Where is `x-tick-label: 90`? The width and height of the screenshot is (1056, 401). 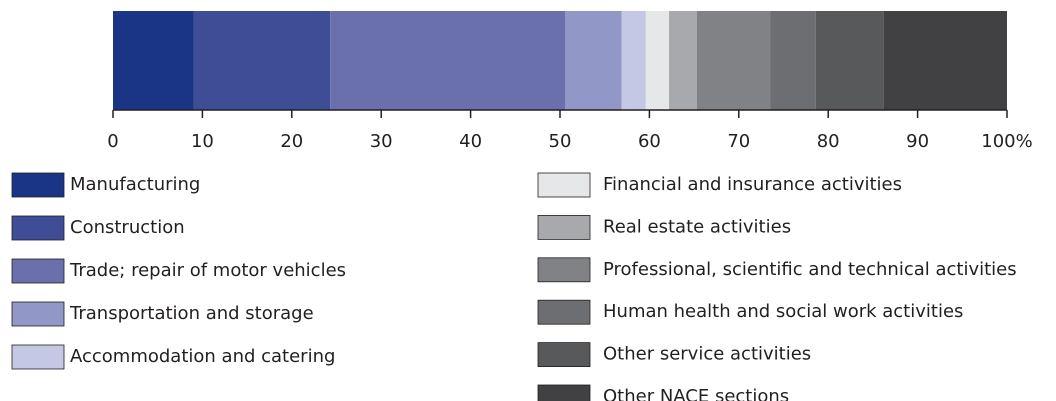
x-tick-label: 90 is located at coordinates (917, 141).